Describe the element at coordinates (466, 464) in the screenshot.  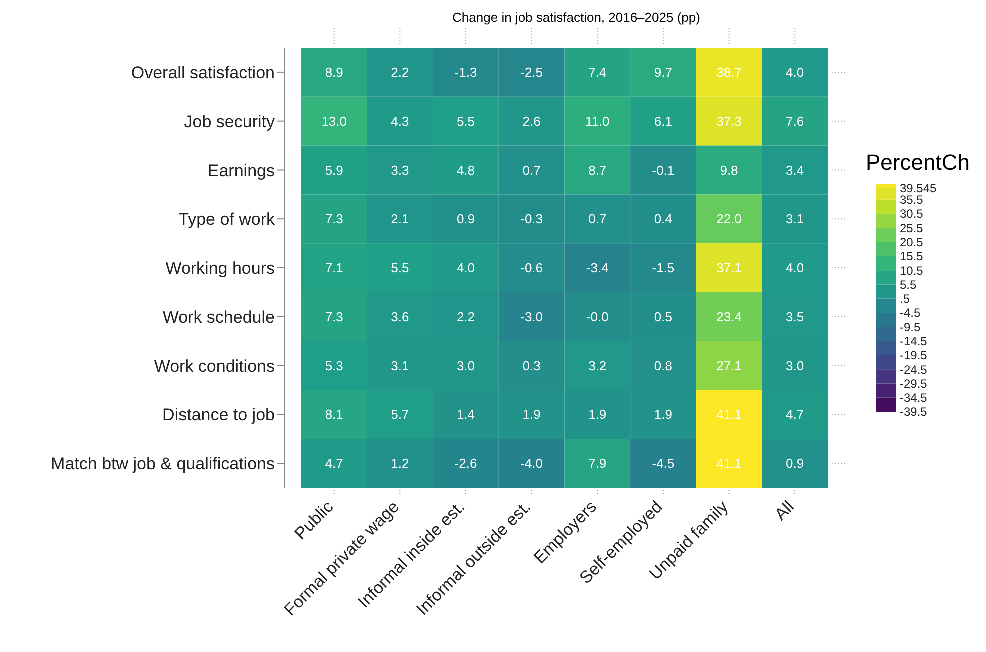
I see `data-label: -2.6` at that location.